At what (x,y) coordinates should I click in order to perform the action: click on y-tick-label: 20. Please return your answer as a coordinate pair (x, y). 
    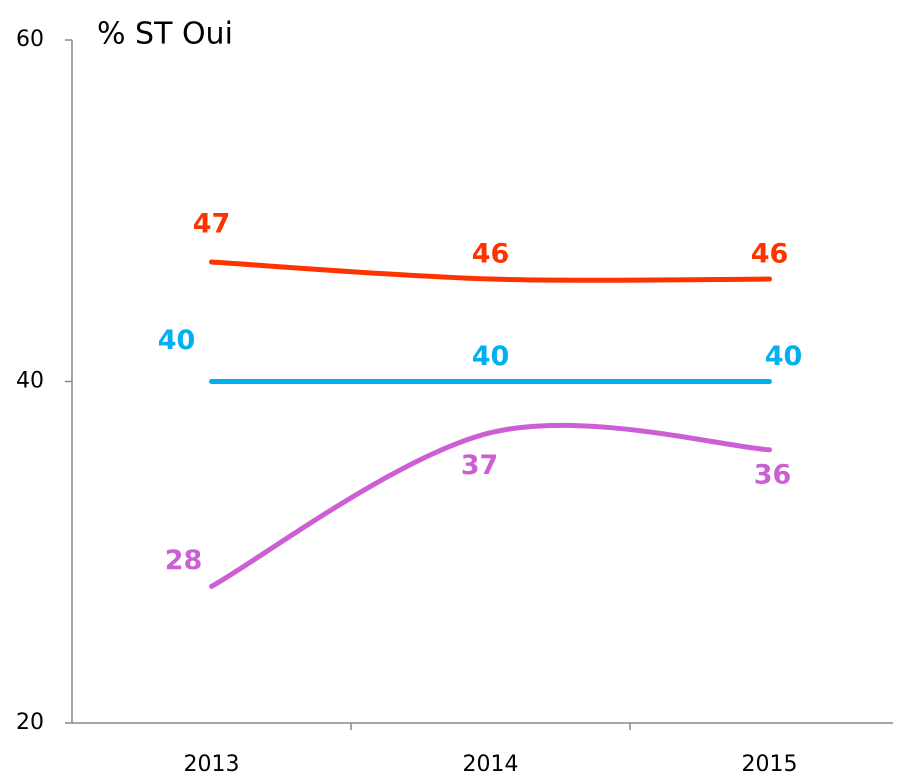
    Looking at the image, I should click on (30, 722).